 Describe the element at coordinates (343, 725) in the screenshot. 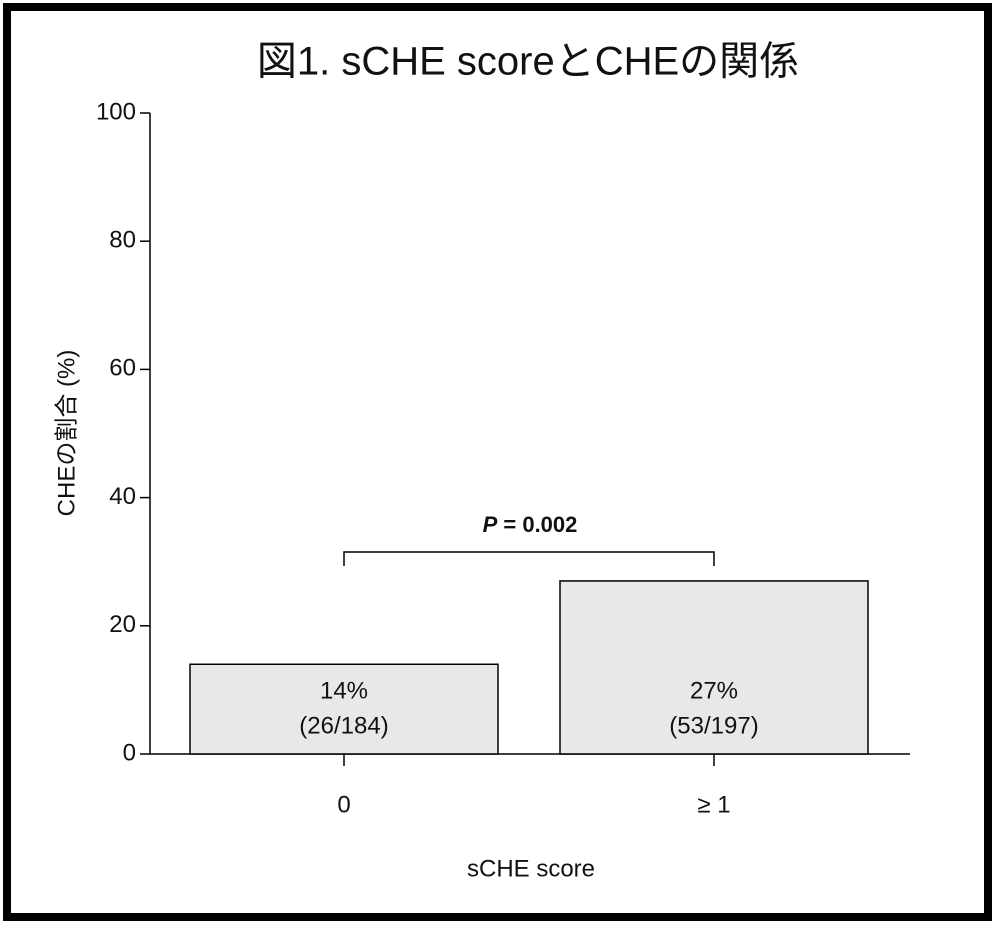

I see `count-label: (26/184)` at that location.